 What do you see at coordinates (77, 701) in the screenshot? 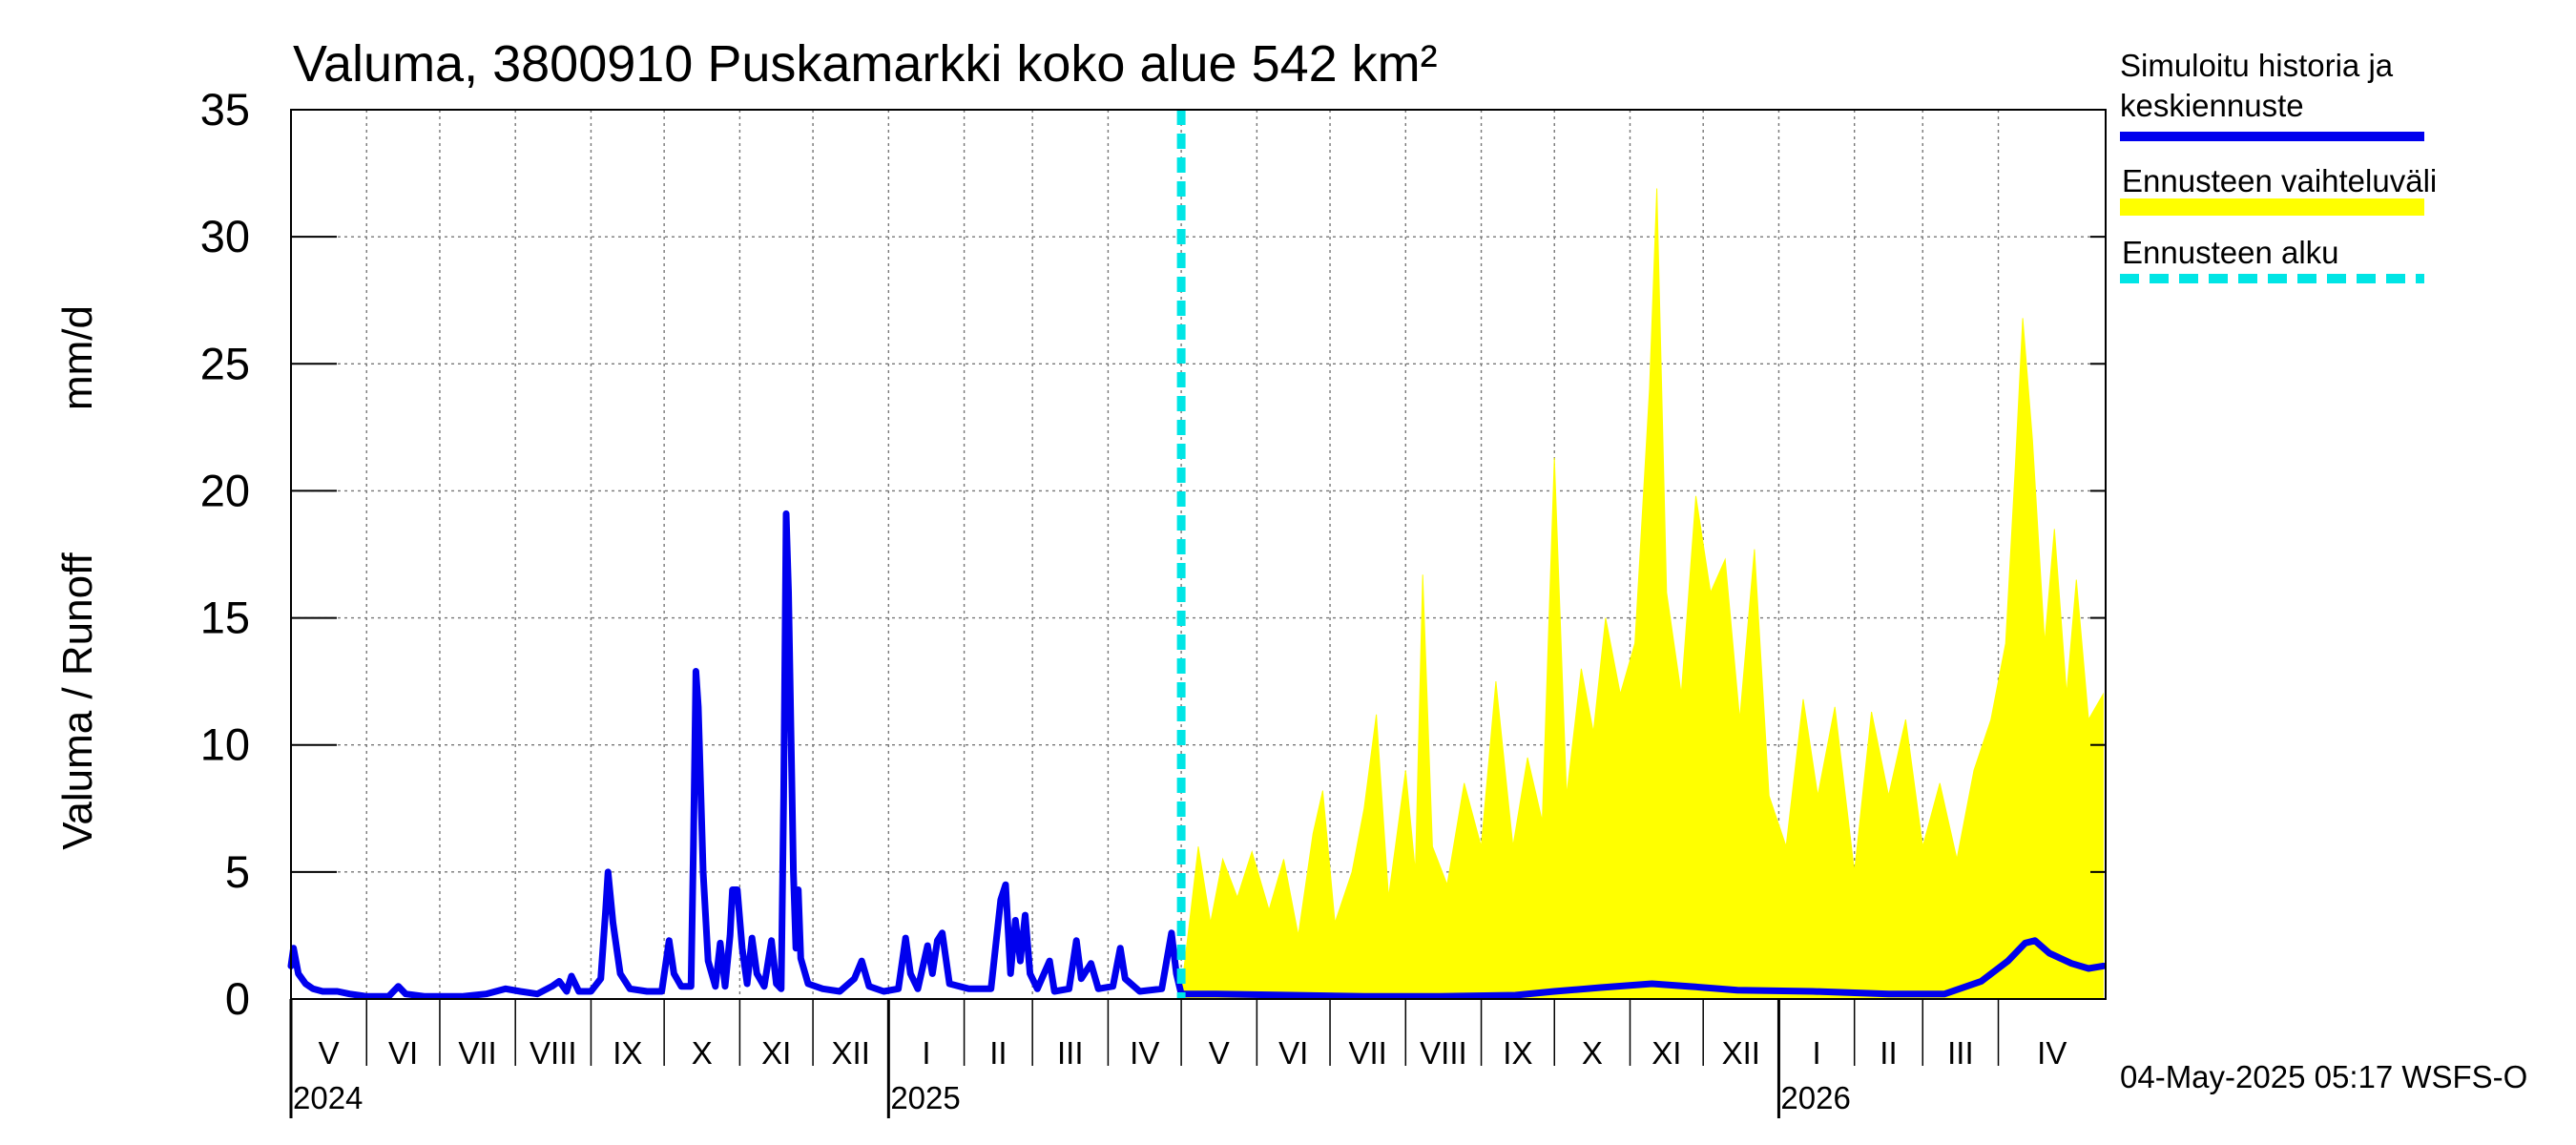
I see `y-axis-label-text: Valuma / Runoff` at bounding box center [77, 701].